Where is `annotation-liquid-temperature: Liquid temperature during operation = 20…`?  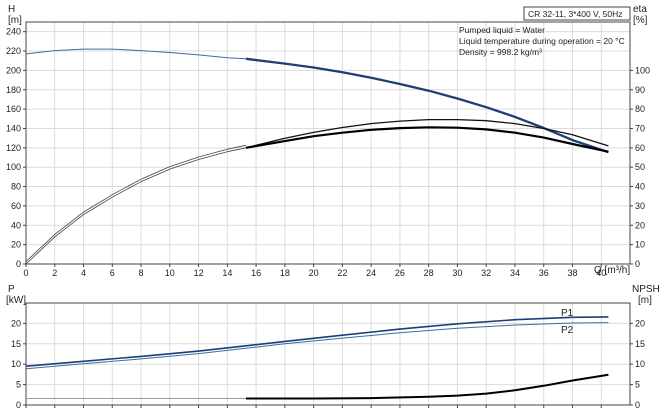
annotation-liquid-temperature: Liquid temperature during operation = 20… is located at coordinates (542, 41).